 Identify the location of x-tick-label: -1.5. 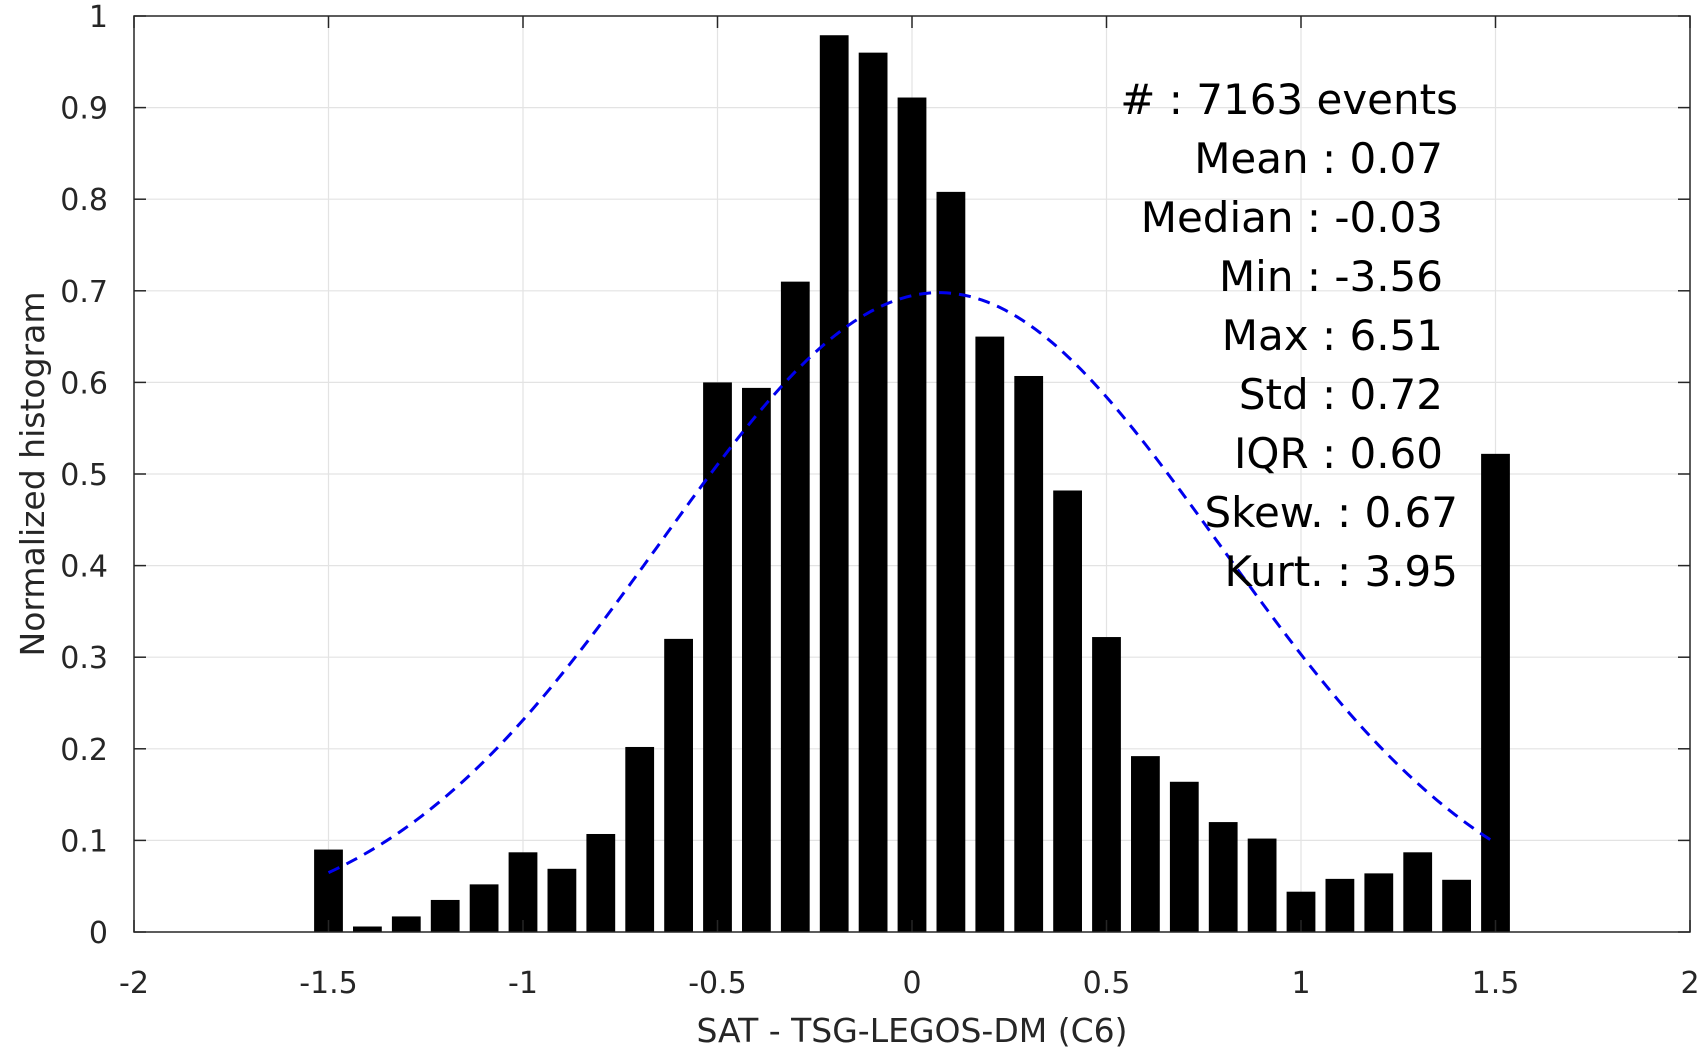
(328, 983).